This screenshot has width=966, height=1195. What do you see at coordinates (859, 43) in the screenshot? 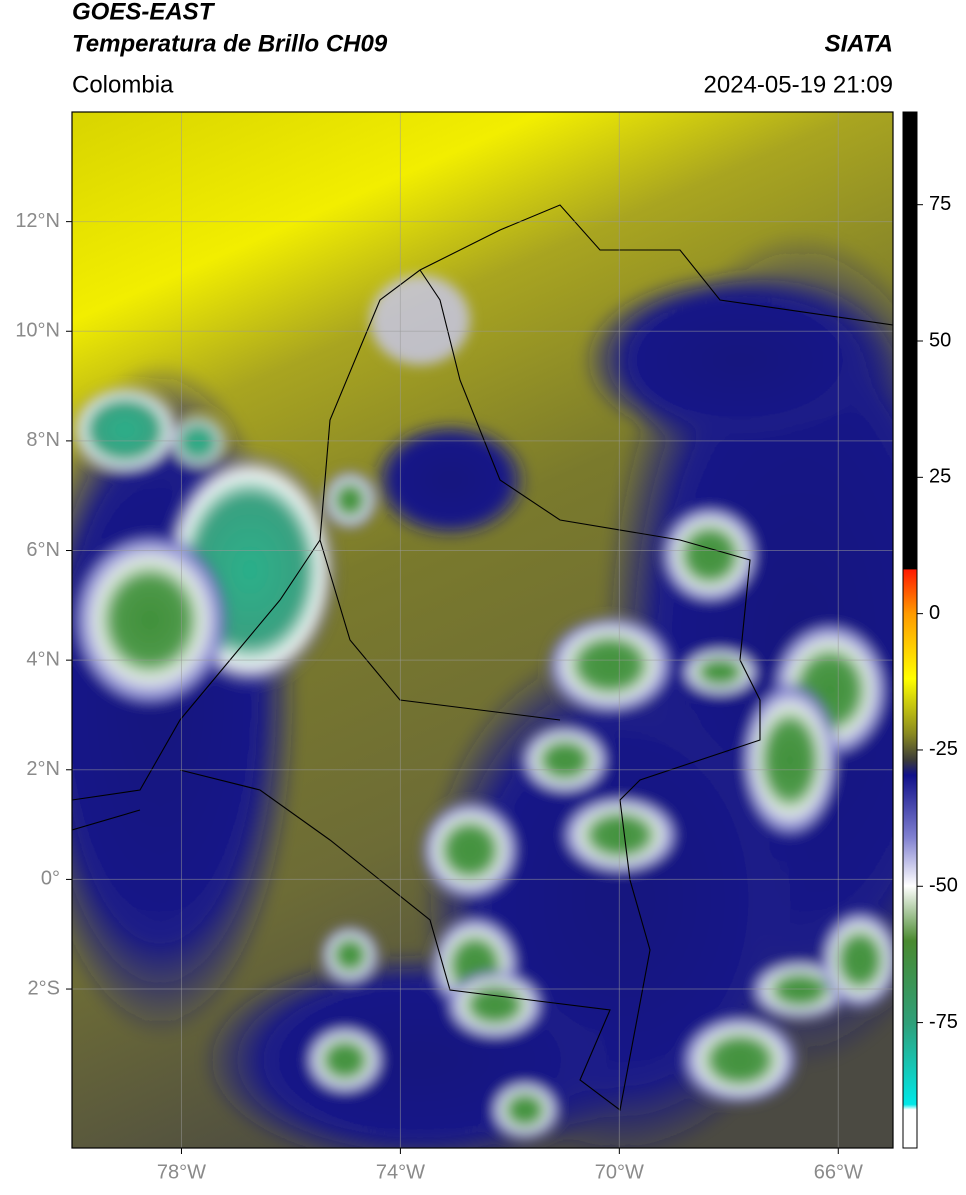
I see `source: SIATA` at bounding box center [859, 43].